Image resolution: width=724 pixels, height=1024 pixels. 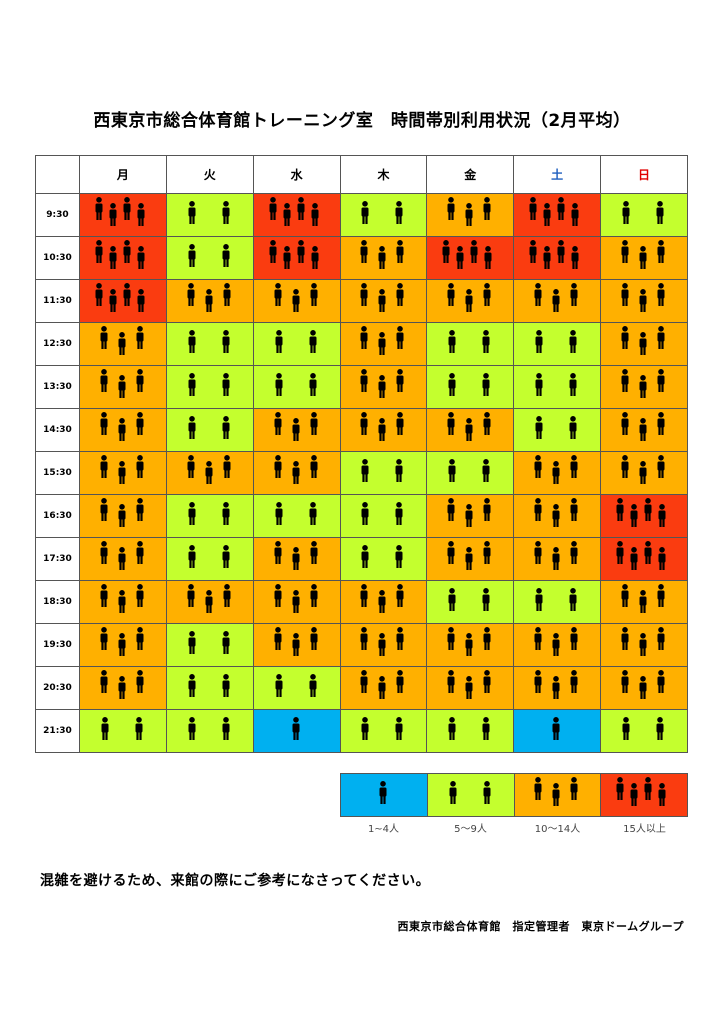 What do you see at coordinates (361, 344) in the screenshot?
I see `time-row: 12:30` at bounding box center [361, 344].